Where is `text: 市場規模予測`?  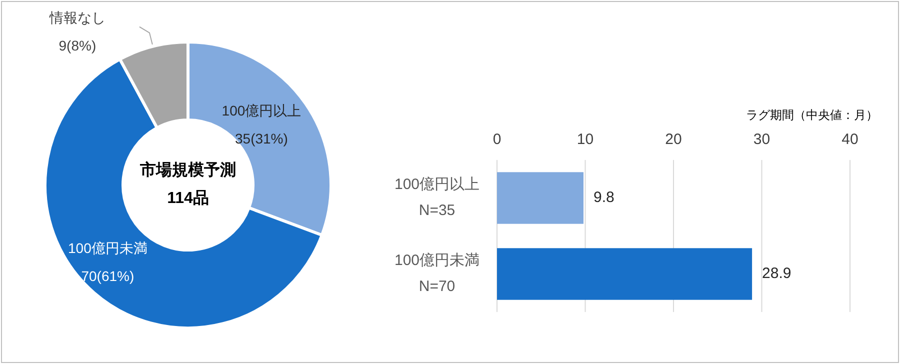 text: 市場規模予測 is located at coordinates (187, 170).